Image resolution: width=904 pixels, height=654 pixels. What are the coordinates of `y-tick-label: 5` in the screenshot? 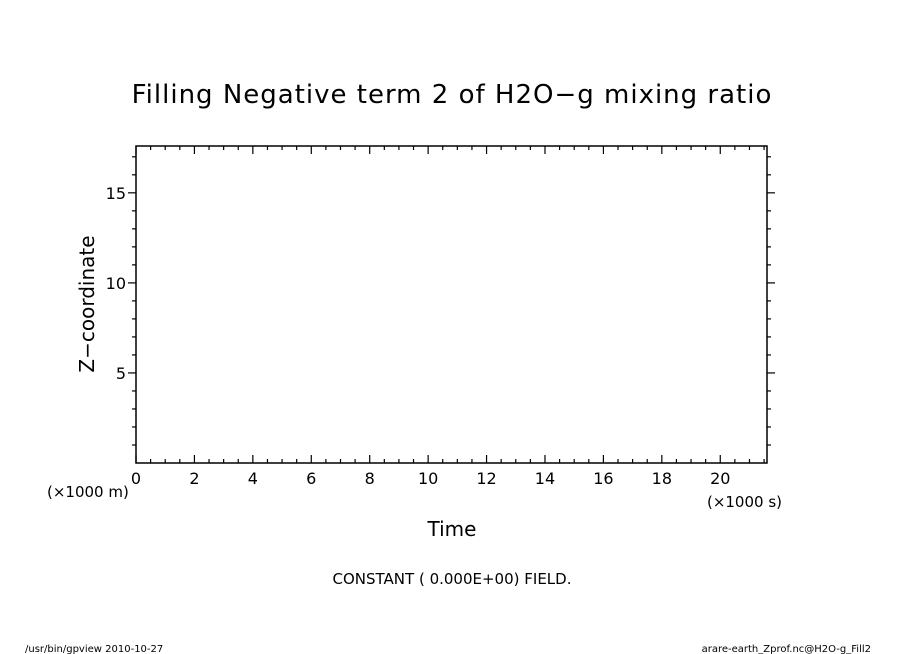 It's located at (121, 373).